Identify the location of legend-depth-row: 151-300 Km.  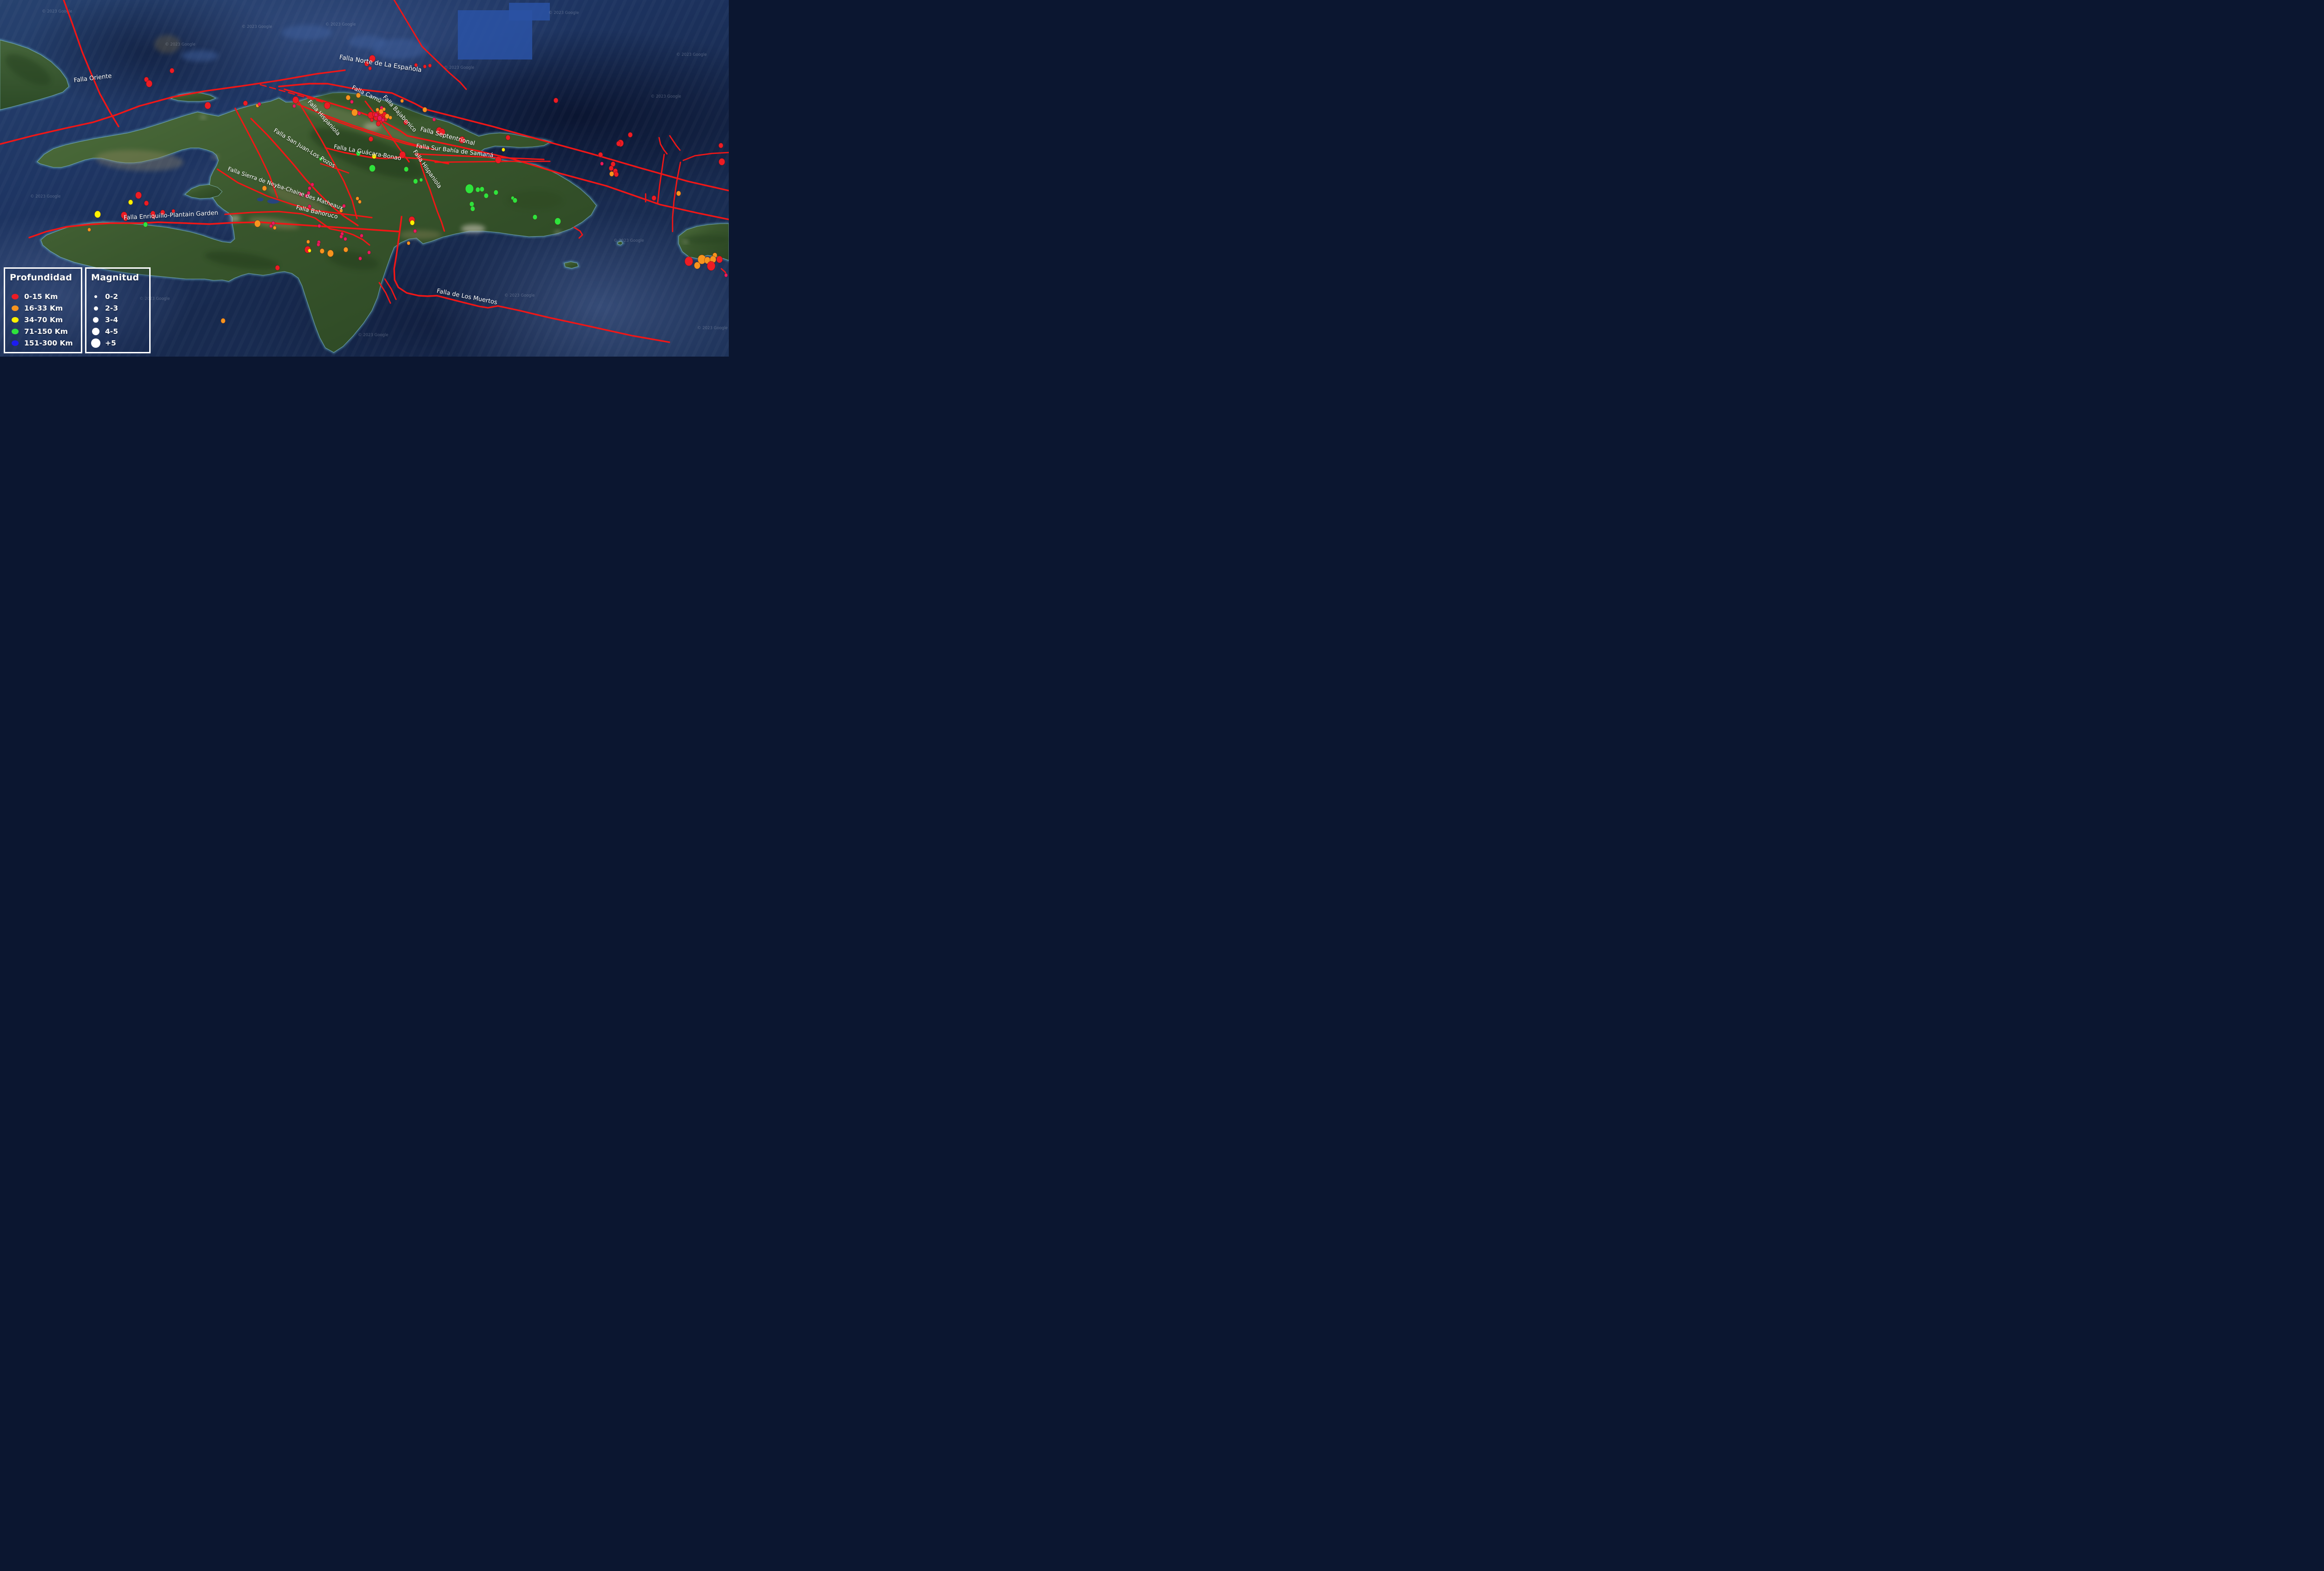
(43, 343).